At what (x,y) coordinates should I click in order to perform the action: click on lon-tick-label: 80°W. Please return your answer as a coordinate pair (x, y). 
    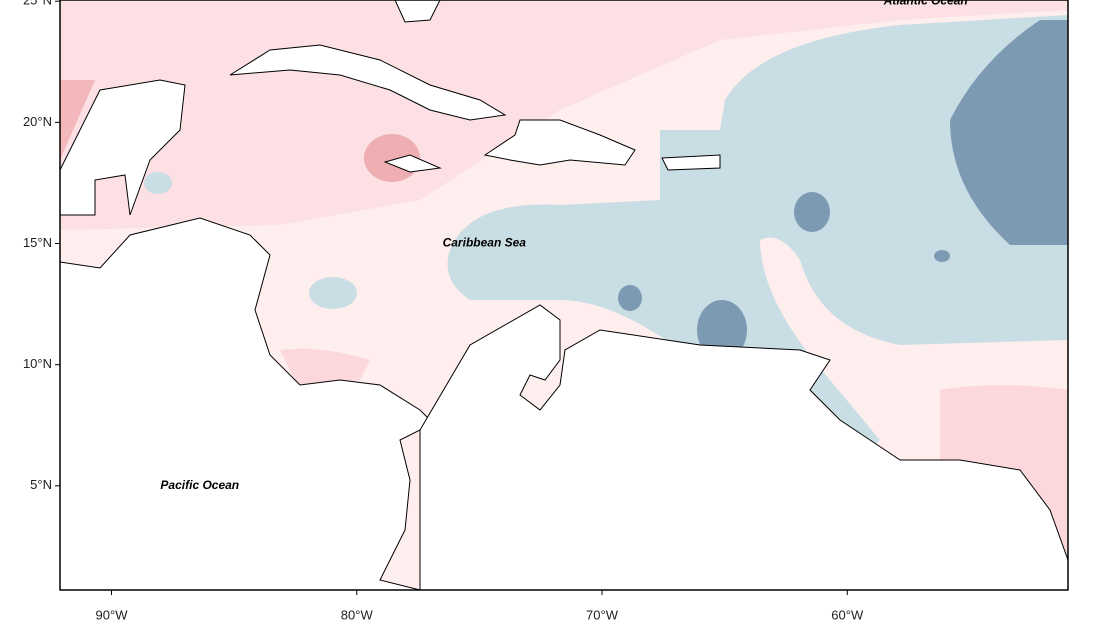
    Looking at the image, I should click on (357, 614).